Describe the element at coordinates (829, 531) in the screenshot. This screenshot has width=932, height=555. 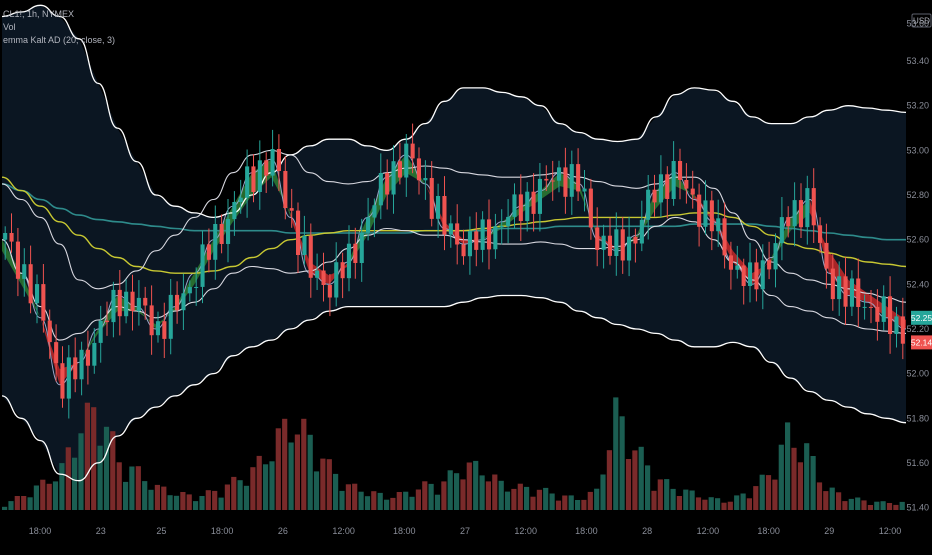
I see `x-tick-label: 29` at that location.